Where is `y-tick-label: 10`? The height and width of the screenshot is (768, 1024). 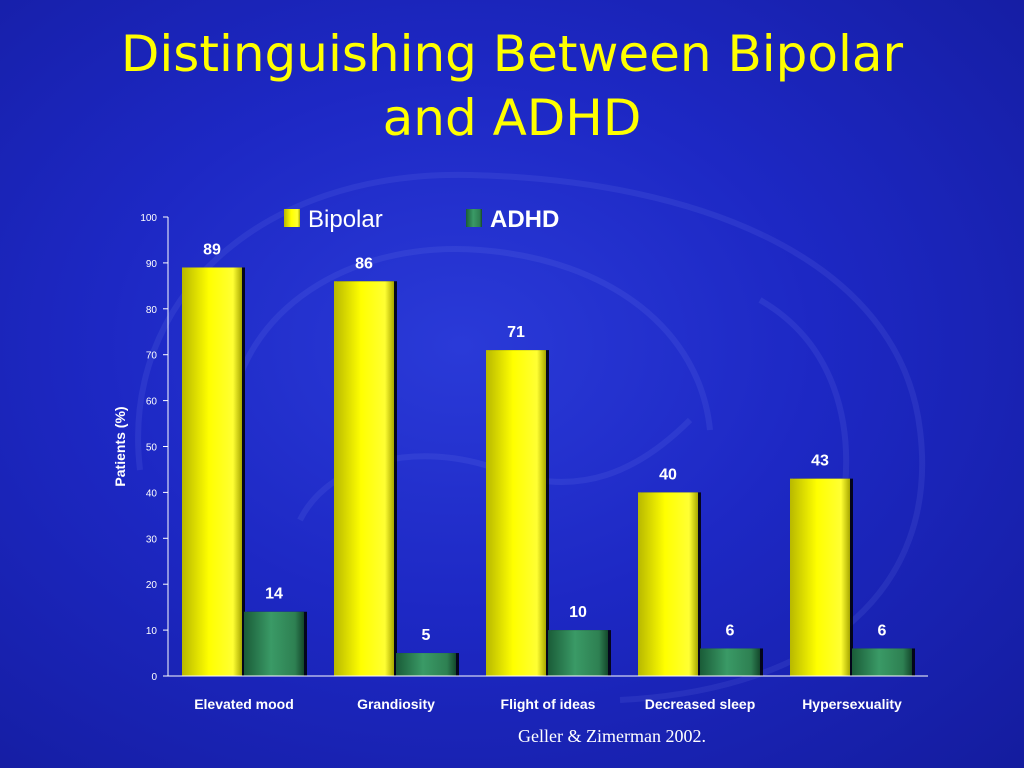
y-tick-label: 10 is located at coordinates (152, 631).